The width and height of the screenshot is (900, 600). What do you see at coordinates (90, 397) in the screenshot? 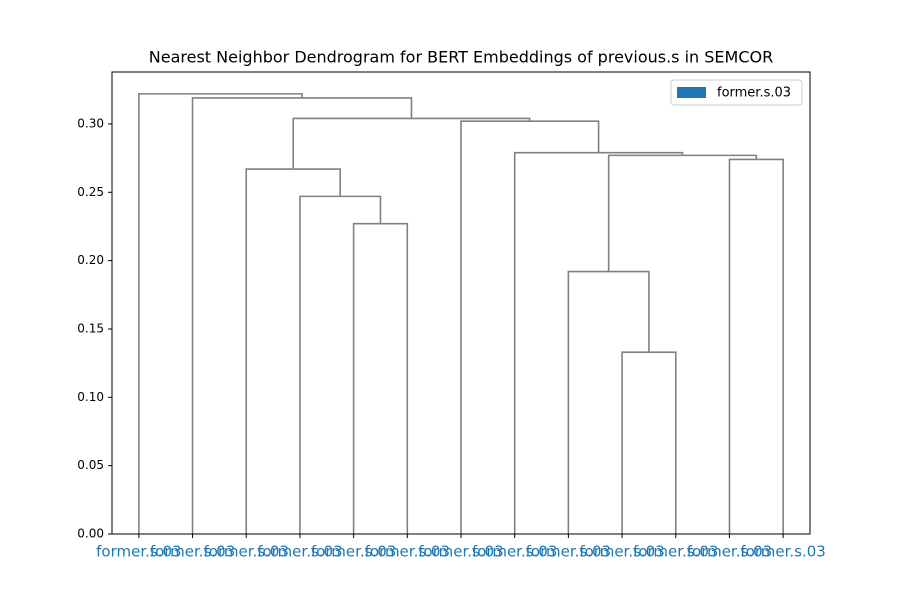
I see `y-tick-label: 0.10` at bounding box center [90, 397].